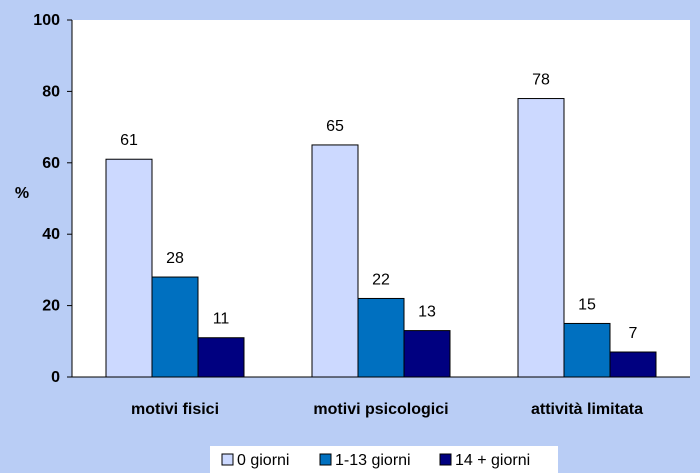  Describe the element at coordinates (175, 409) in the screenshot. I see `x-category-label: motivi fisici` at that location.